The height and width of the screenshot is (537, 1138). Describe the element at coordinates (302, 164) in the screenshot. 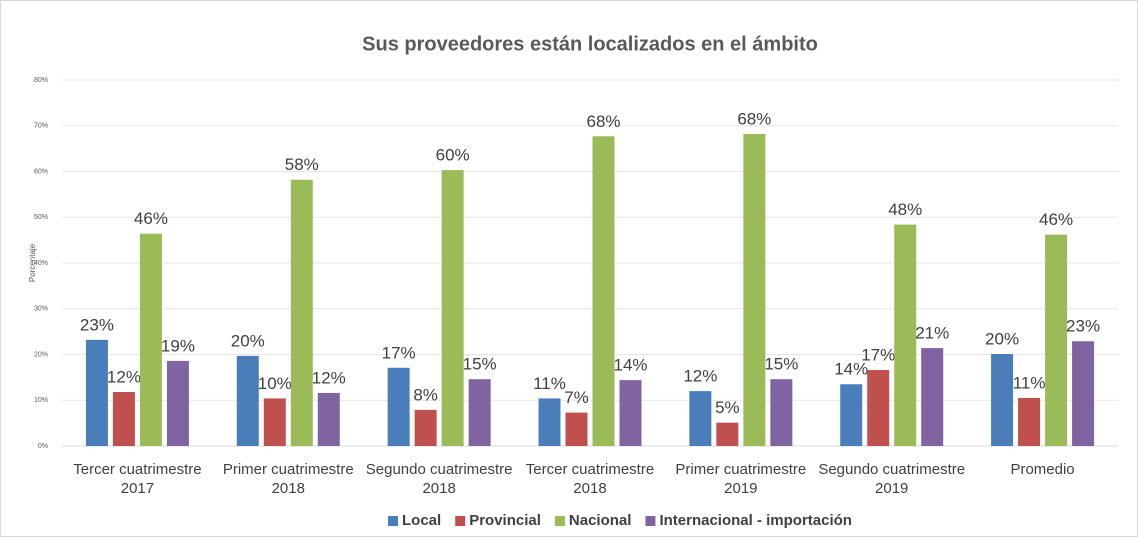

I see `data-label: 58%` at that location.